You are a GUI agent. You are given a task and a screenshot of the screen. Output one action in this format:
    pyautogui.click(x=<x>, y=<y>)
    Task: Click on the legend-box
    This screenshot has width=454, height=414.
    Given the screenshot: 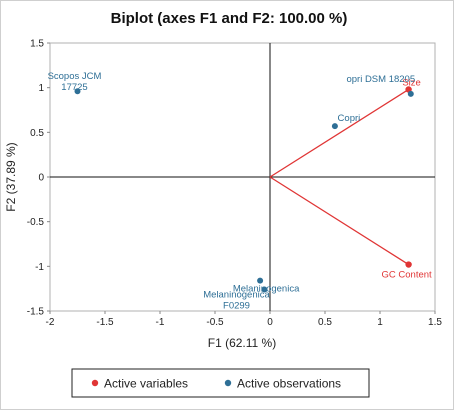 What is the action you would take?
    pyautogui.click(x=220, y=383)
    